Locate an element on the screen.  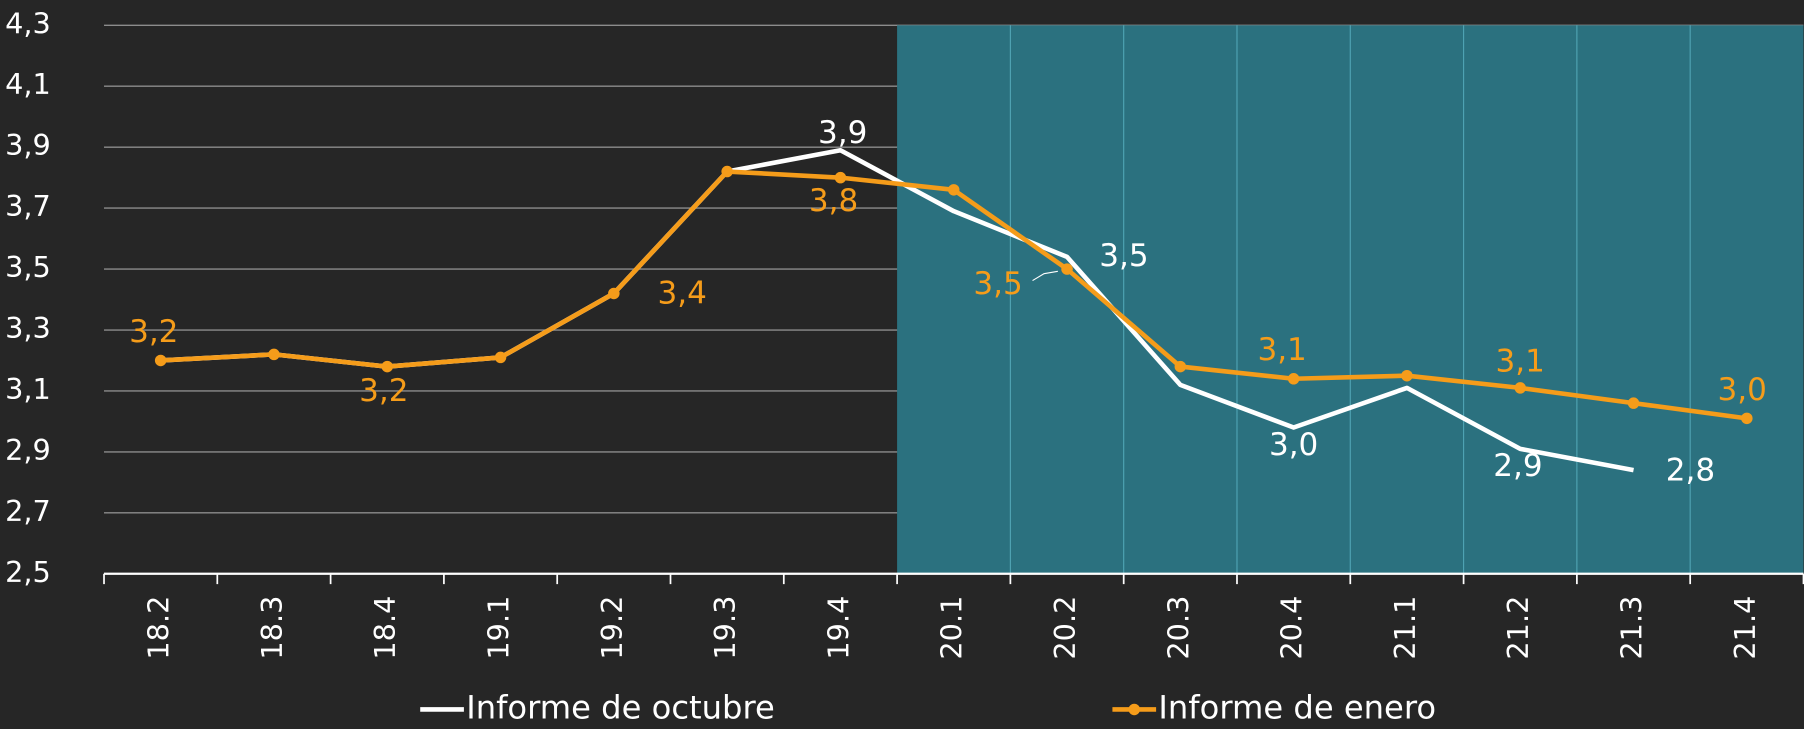
x-tick-label: 18.4 is located at coordinates (385, 628).